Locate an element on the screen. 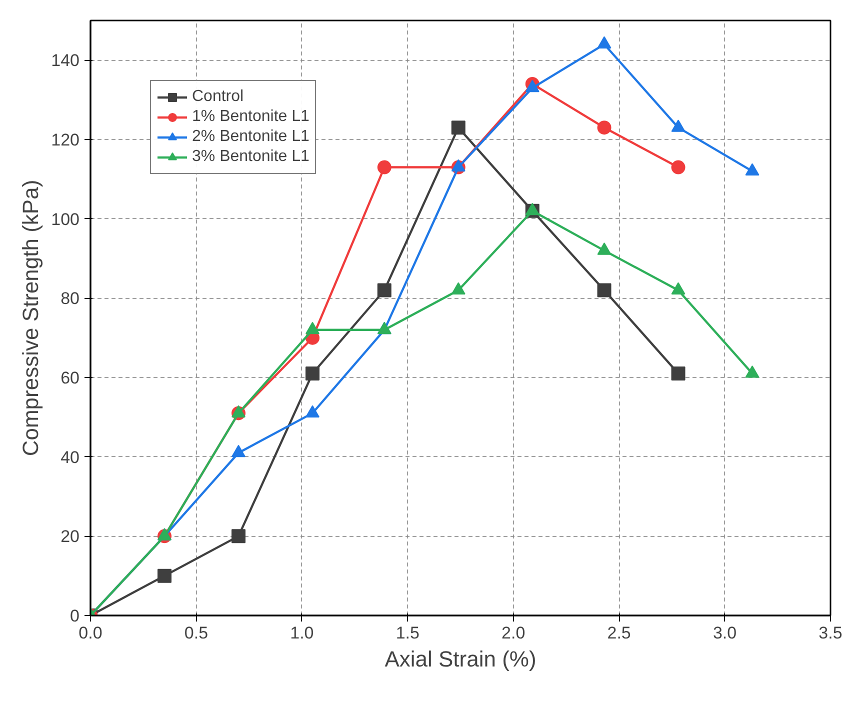  x-tick-label: 2.5 is located at coordinates (619, 633).